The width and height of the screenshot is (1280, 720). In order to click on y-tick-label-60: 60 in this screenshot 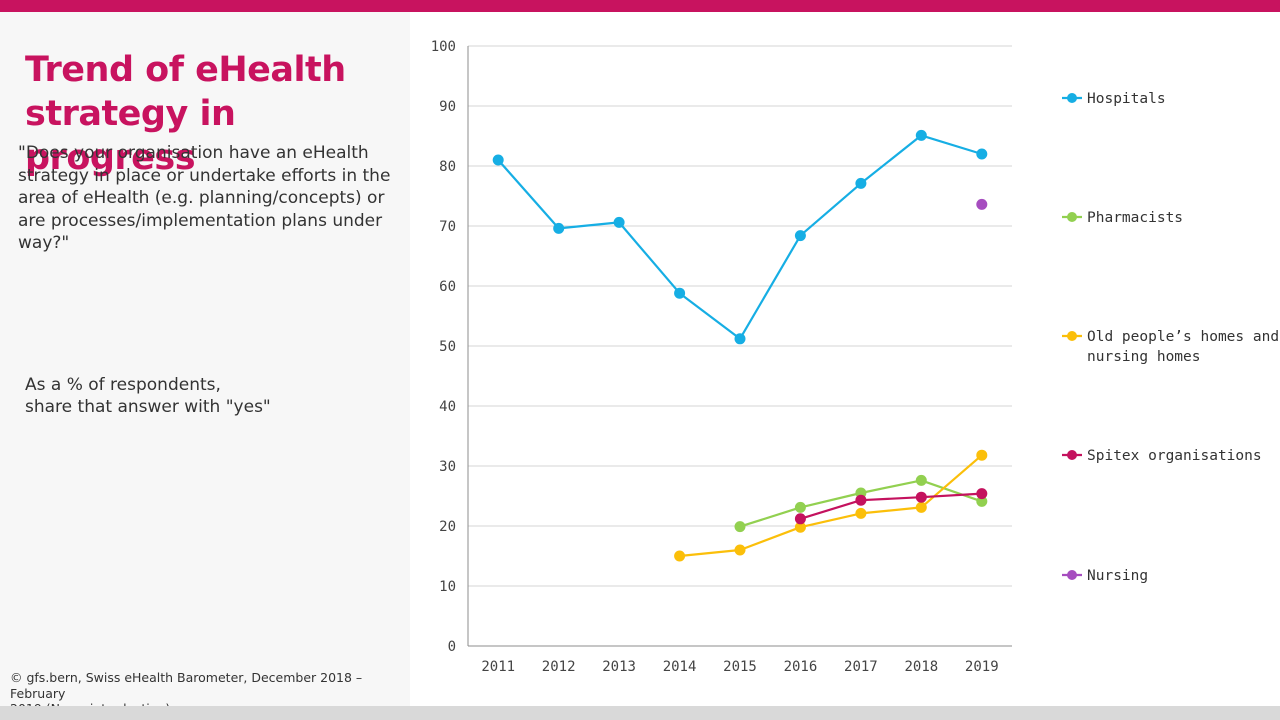, I will do `click(447, 287)`.